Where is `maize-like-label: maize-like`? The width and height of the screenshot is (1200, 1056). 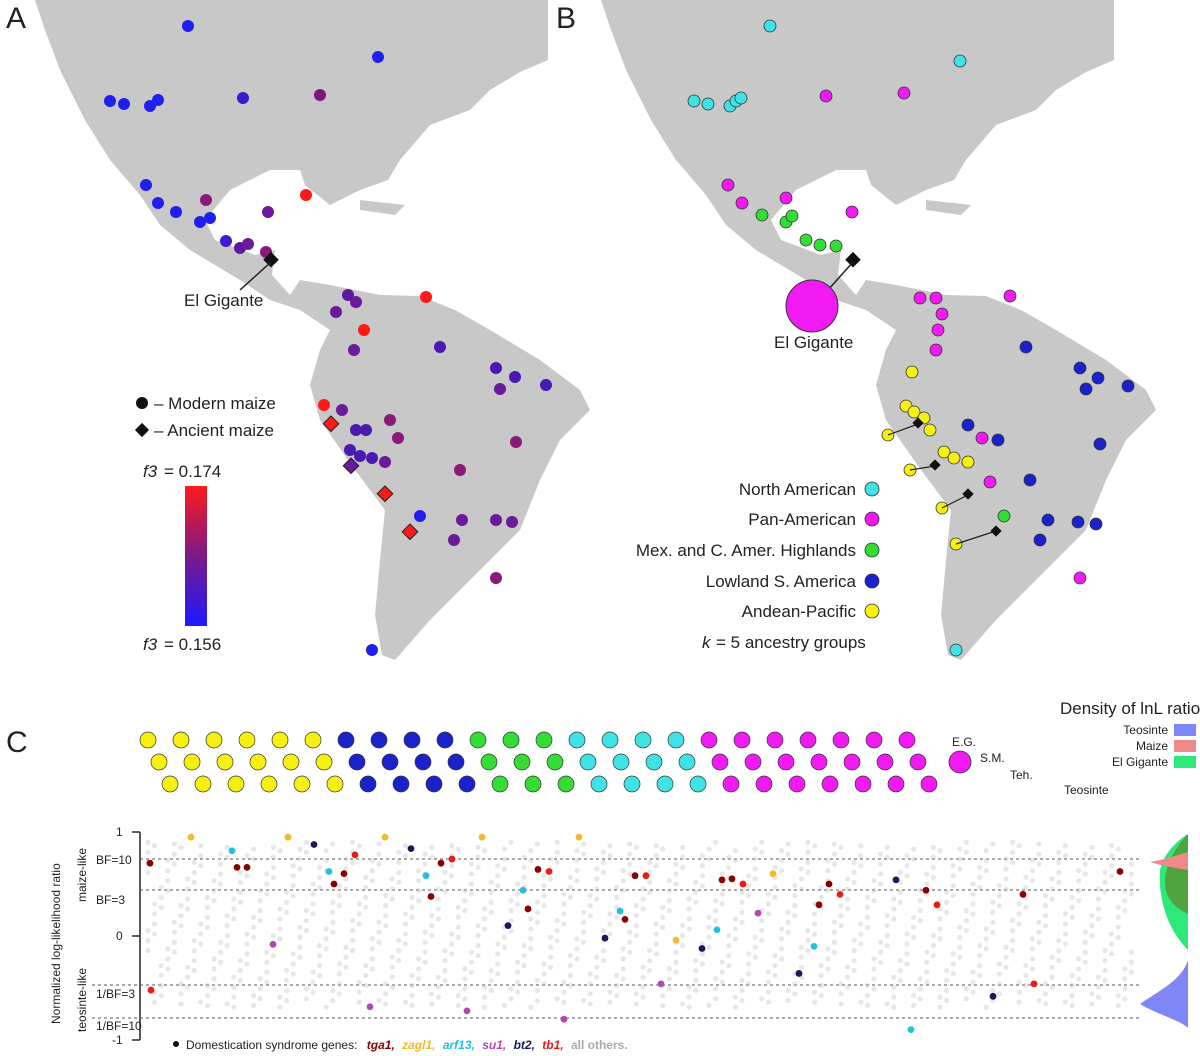
maize-like-label: maize-like is located at coordinates (82, 875).